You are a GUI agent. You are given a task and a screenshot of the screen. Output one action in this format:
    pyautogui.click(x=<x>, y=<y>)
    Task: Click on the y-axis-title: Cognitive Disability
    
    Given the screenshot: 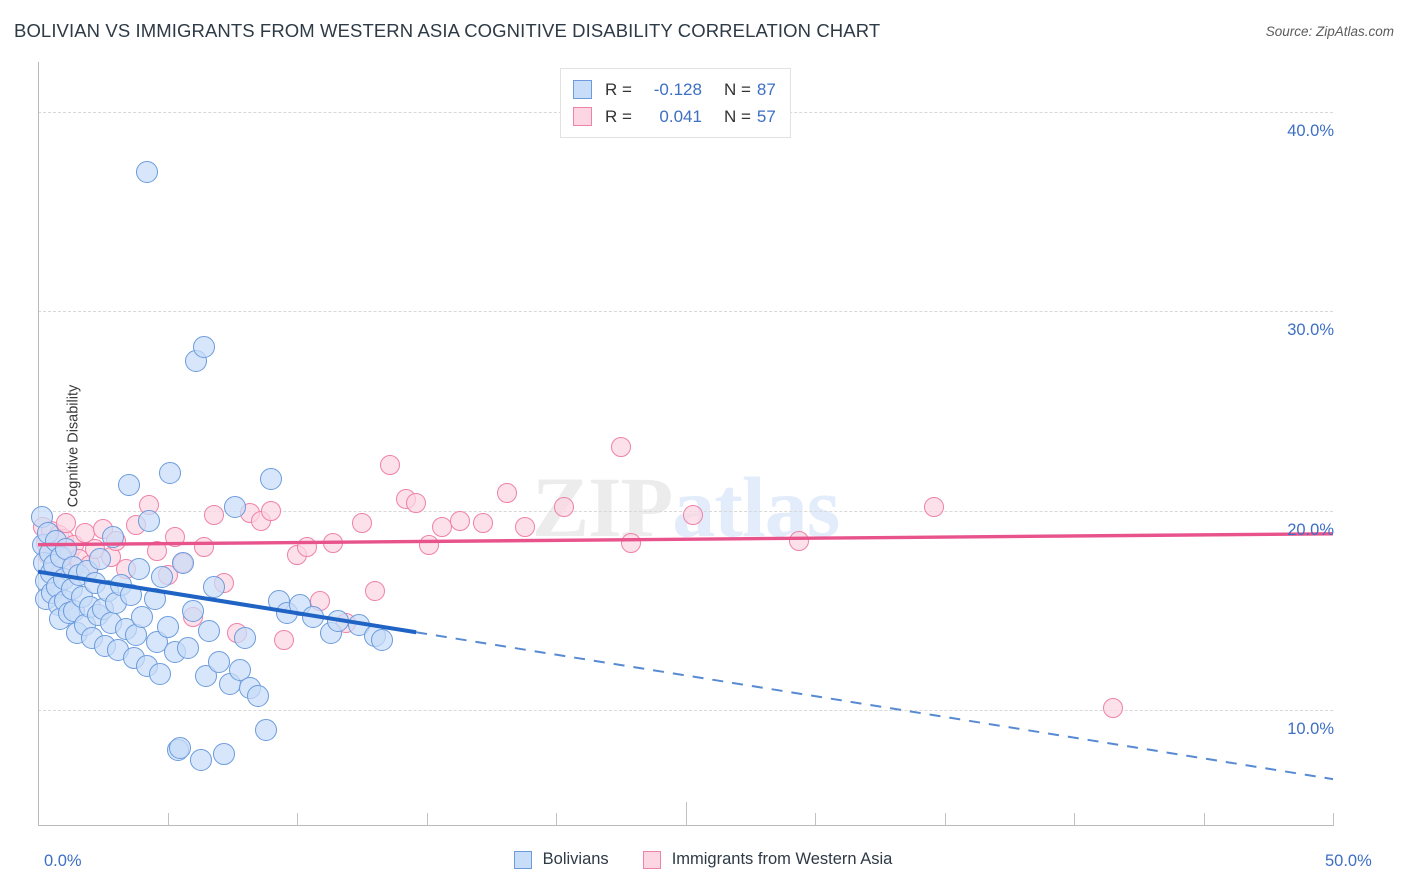 What is the action you would take?
    pyautogui.click(x=73, y=446)
    